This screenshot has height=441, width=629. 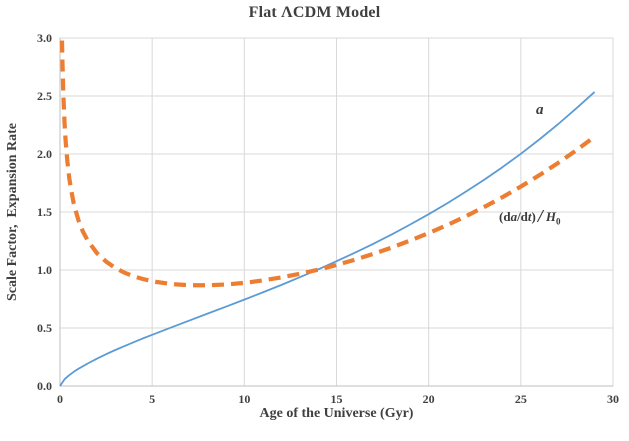 What do you see at coordinates (540, 110) in the screenshot?
I see `curve-label-a: a` at bounding box center [540, 110].